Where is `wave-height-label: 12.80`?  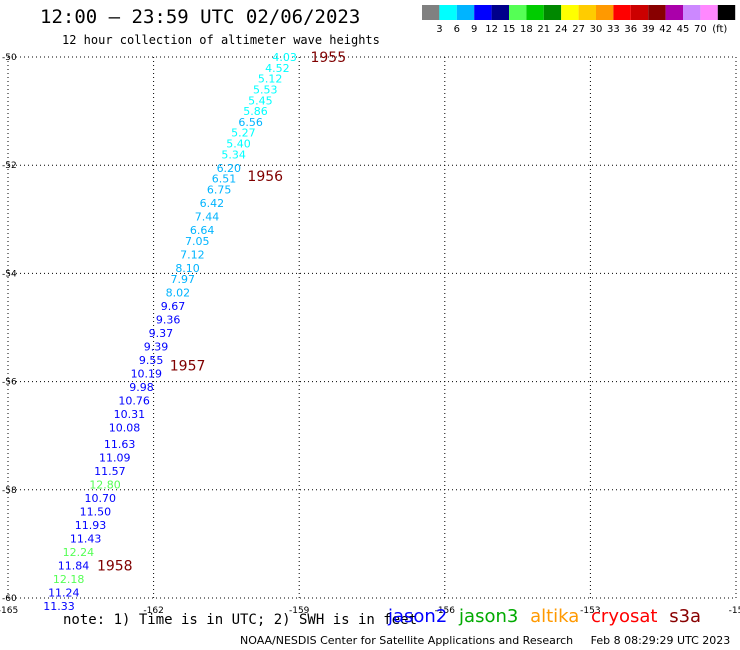
wave-height-label: 12.80 is located at coordinates (105, 484).